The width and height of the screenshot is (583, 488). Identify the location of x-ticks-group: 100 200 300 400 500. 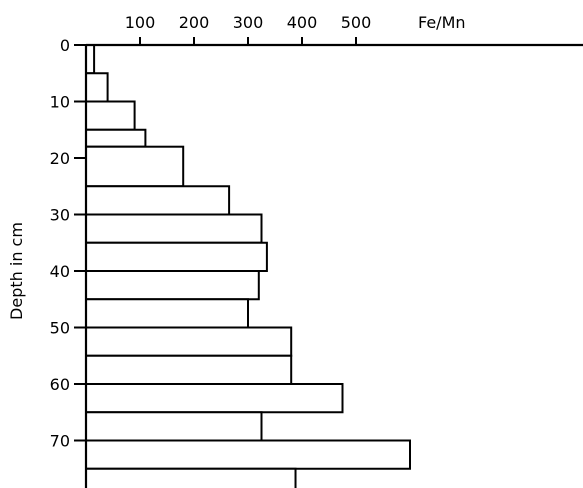
(248, 29).